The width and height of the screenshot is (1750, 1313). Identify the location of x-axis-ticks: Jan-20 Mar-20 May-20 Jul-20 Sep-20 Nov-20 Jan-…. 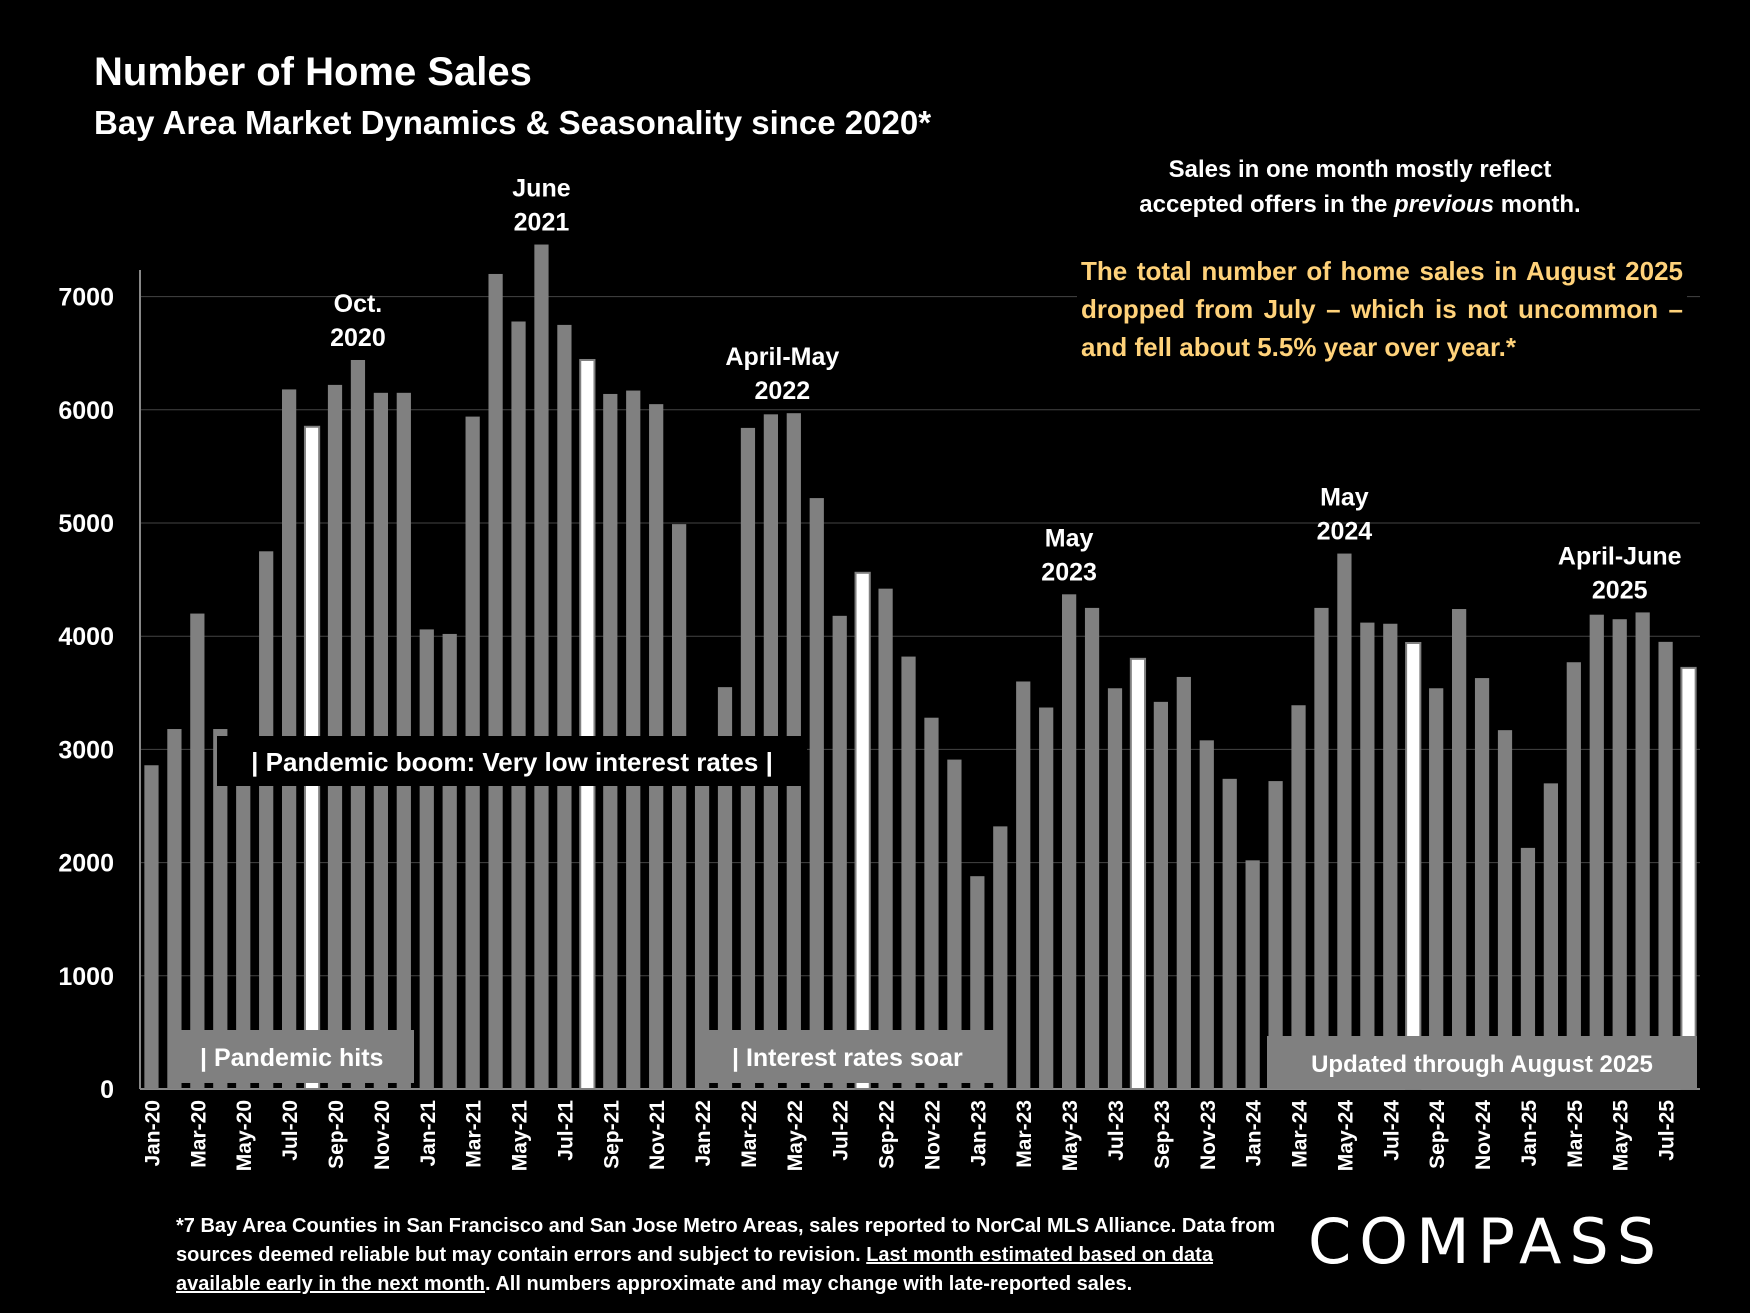
(909, 1136).